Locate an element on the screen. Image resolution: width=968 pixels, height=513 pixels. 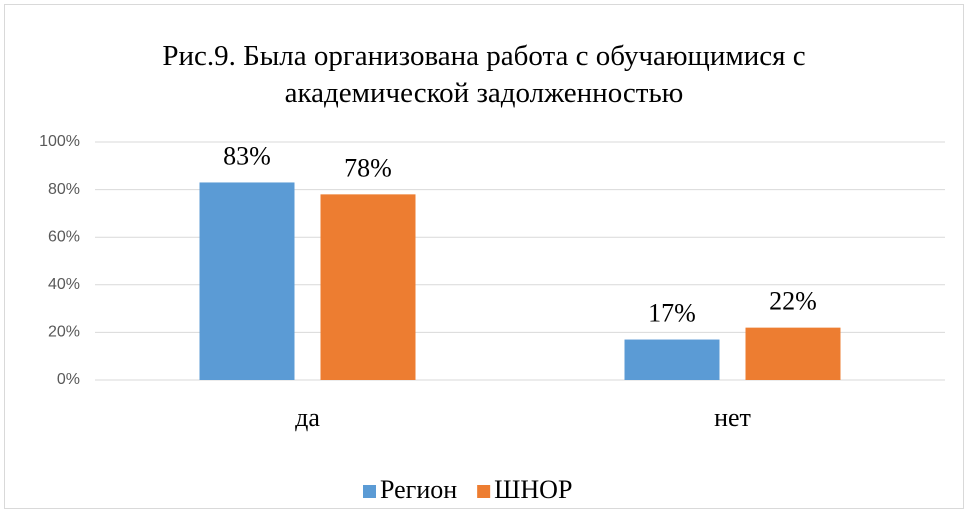
legend-label: ШНОР is located at coordinates (533, 489).